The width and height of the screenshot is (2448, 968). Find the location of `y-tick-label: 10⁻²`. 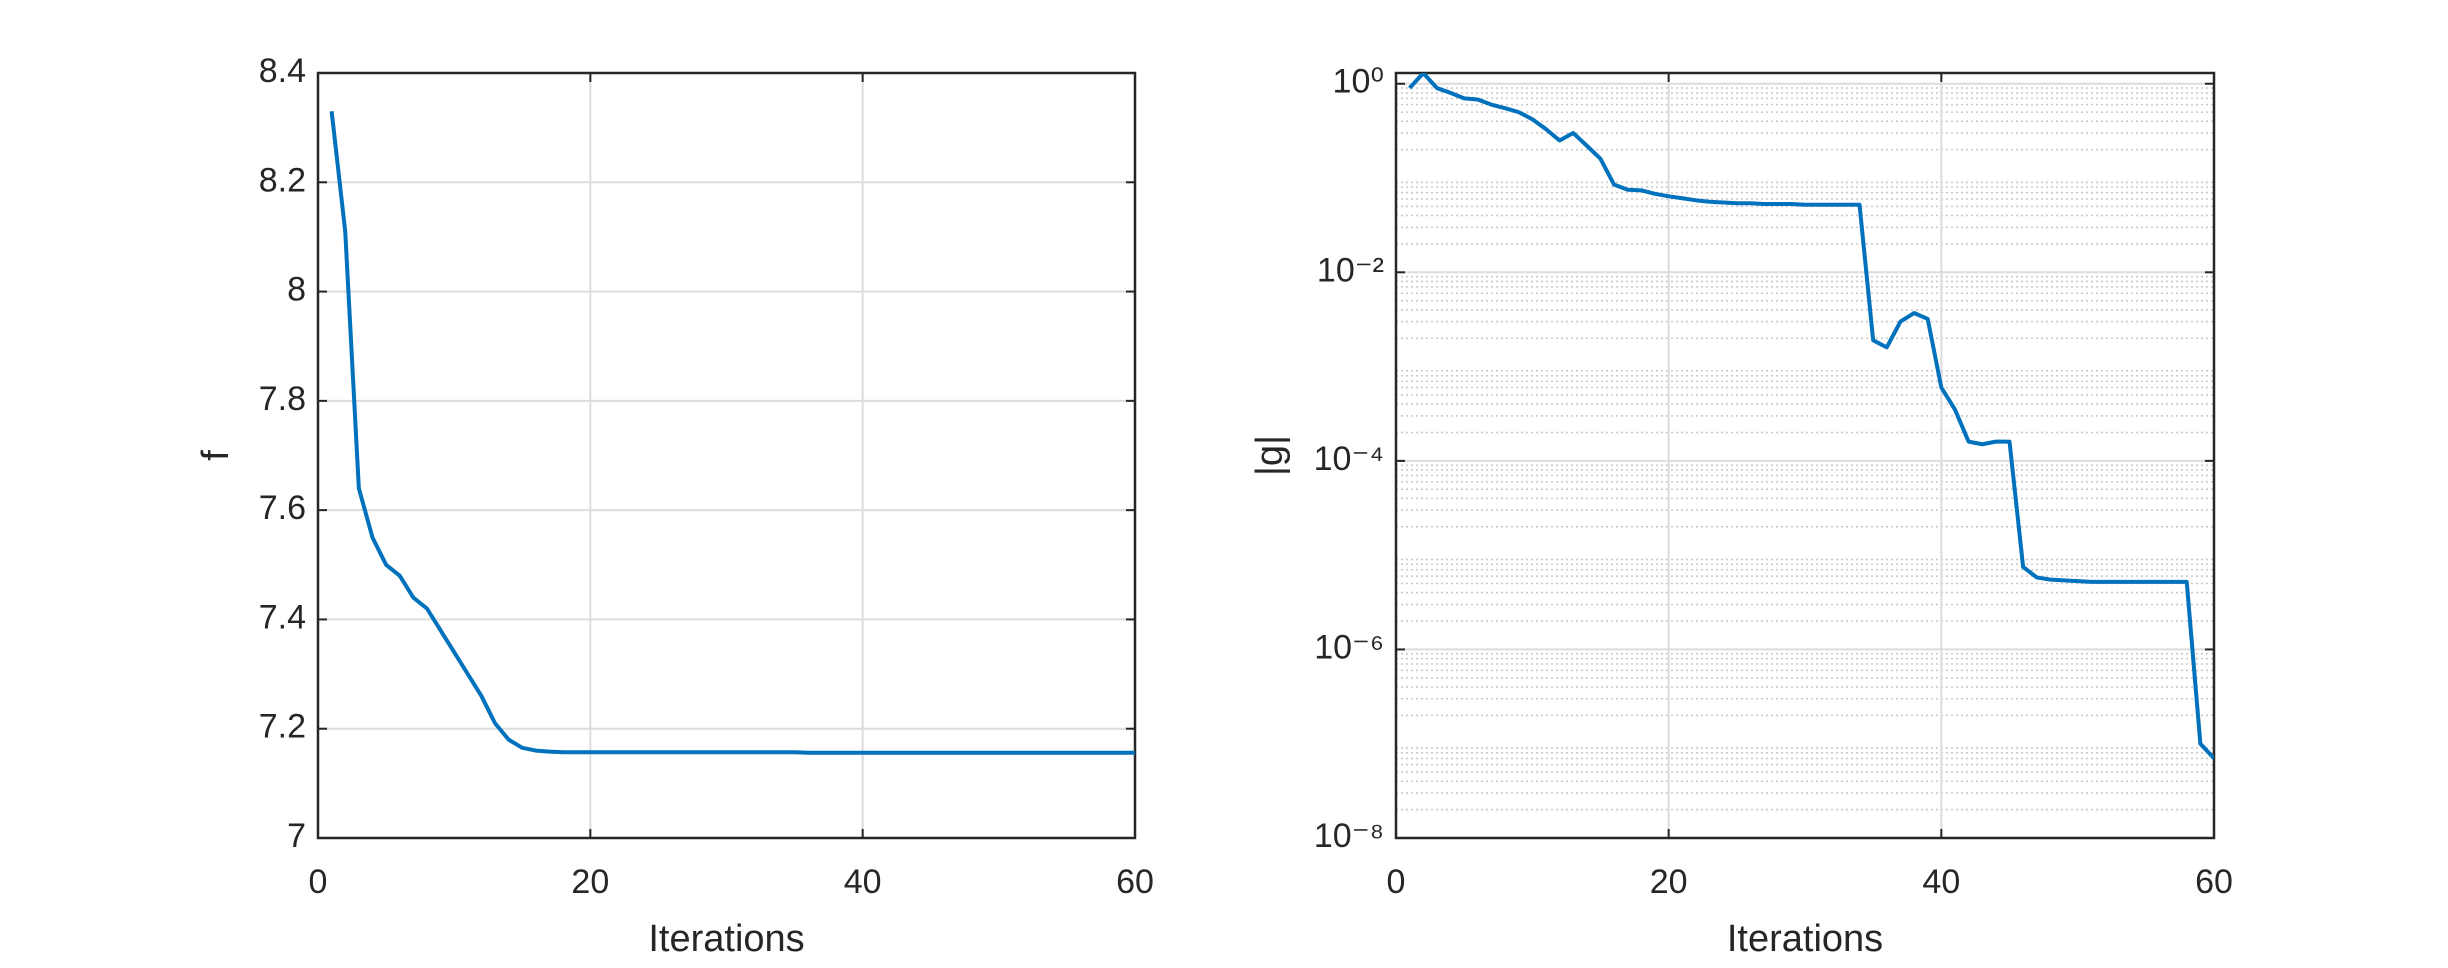

y-tick-label: 10⁻² is located at coordinates (1350, 270).